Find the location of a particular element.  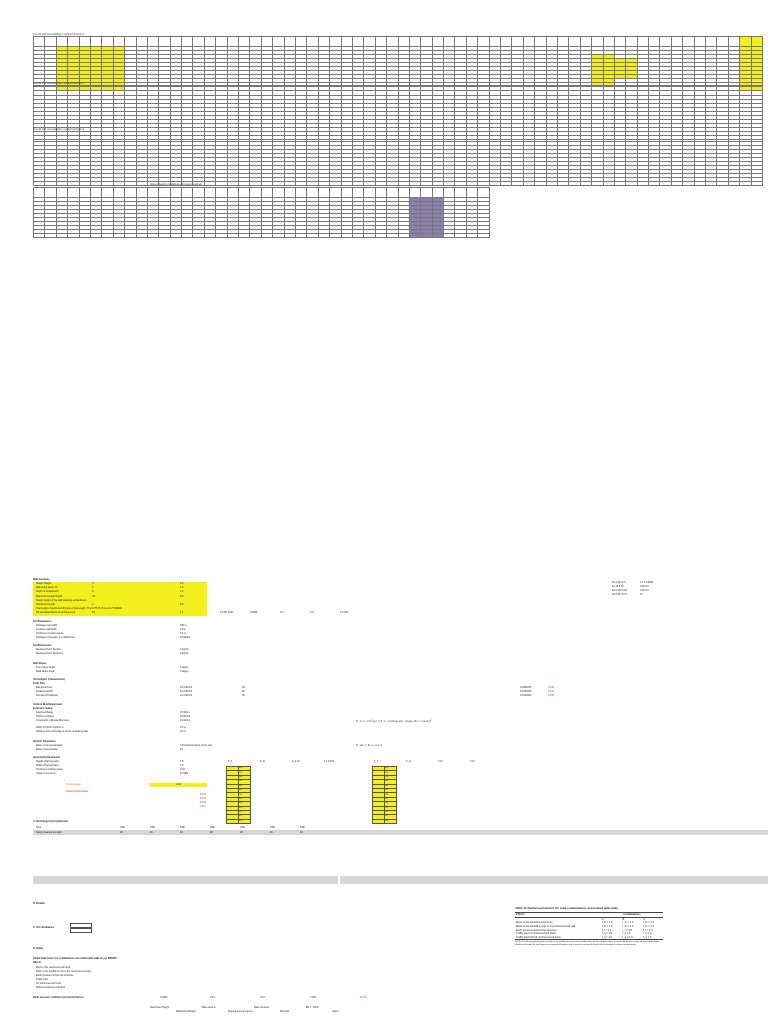

geometry-symbol: H1 is located at coordinates (94, 596).